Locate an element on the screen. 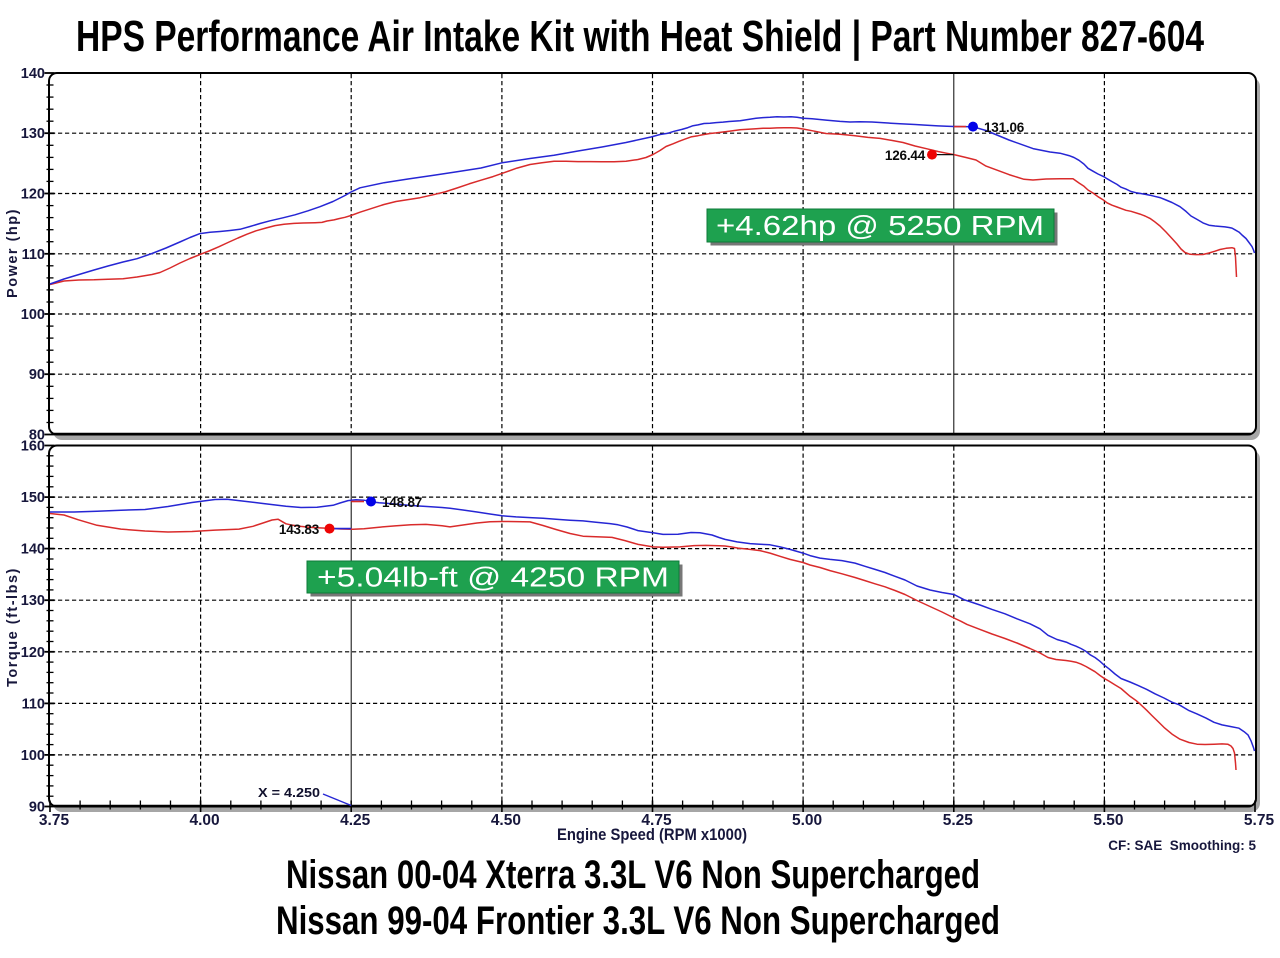  svg-text: 4.25 is located at coordinates (355, 820).